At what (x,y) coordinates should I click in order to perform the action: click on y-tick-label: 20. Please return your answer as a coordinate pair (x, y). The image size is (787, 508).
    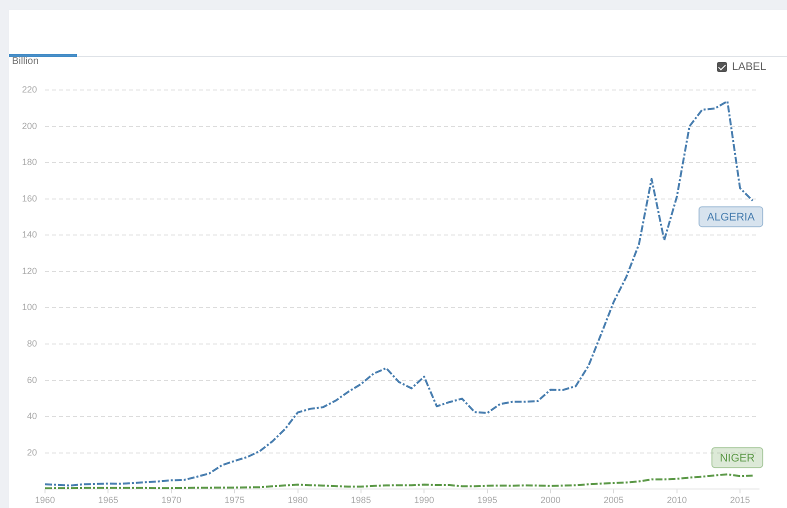
    Looking at the image, I should click on (32, 452).